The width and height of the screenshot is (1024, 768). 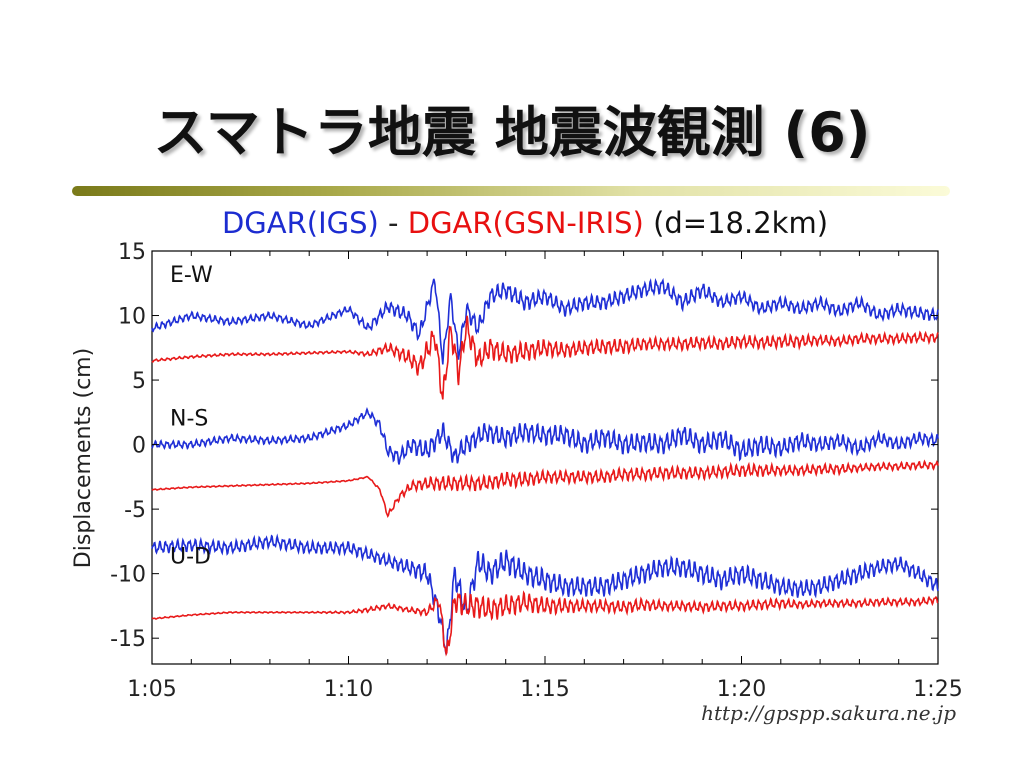 I want to click on panel-label-u-d: U-D, so click(x=190, y=557).